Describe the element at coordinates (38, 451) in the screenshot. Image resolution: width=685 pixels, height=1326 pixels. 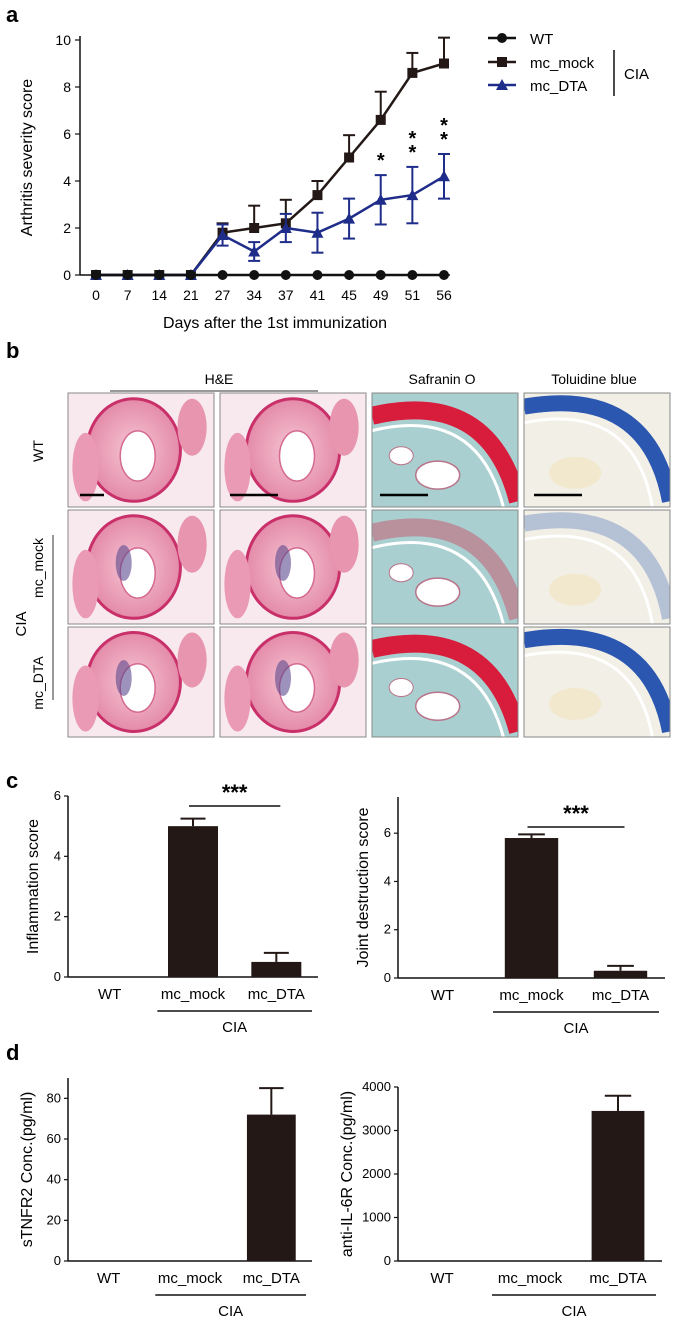
I see `row-label-wt: WT` at that location.